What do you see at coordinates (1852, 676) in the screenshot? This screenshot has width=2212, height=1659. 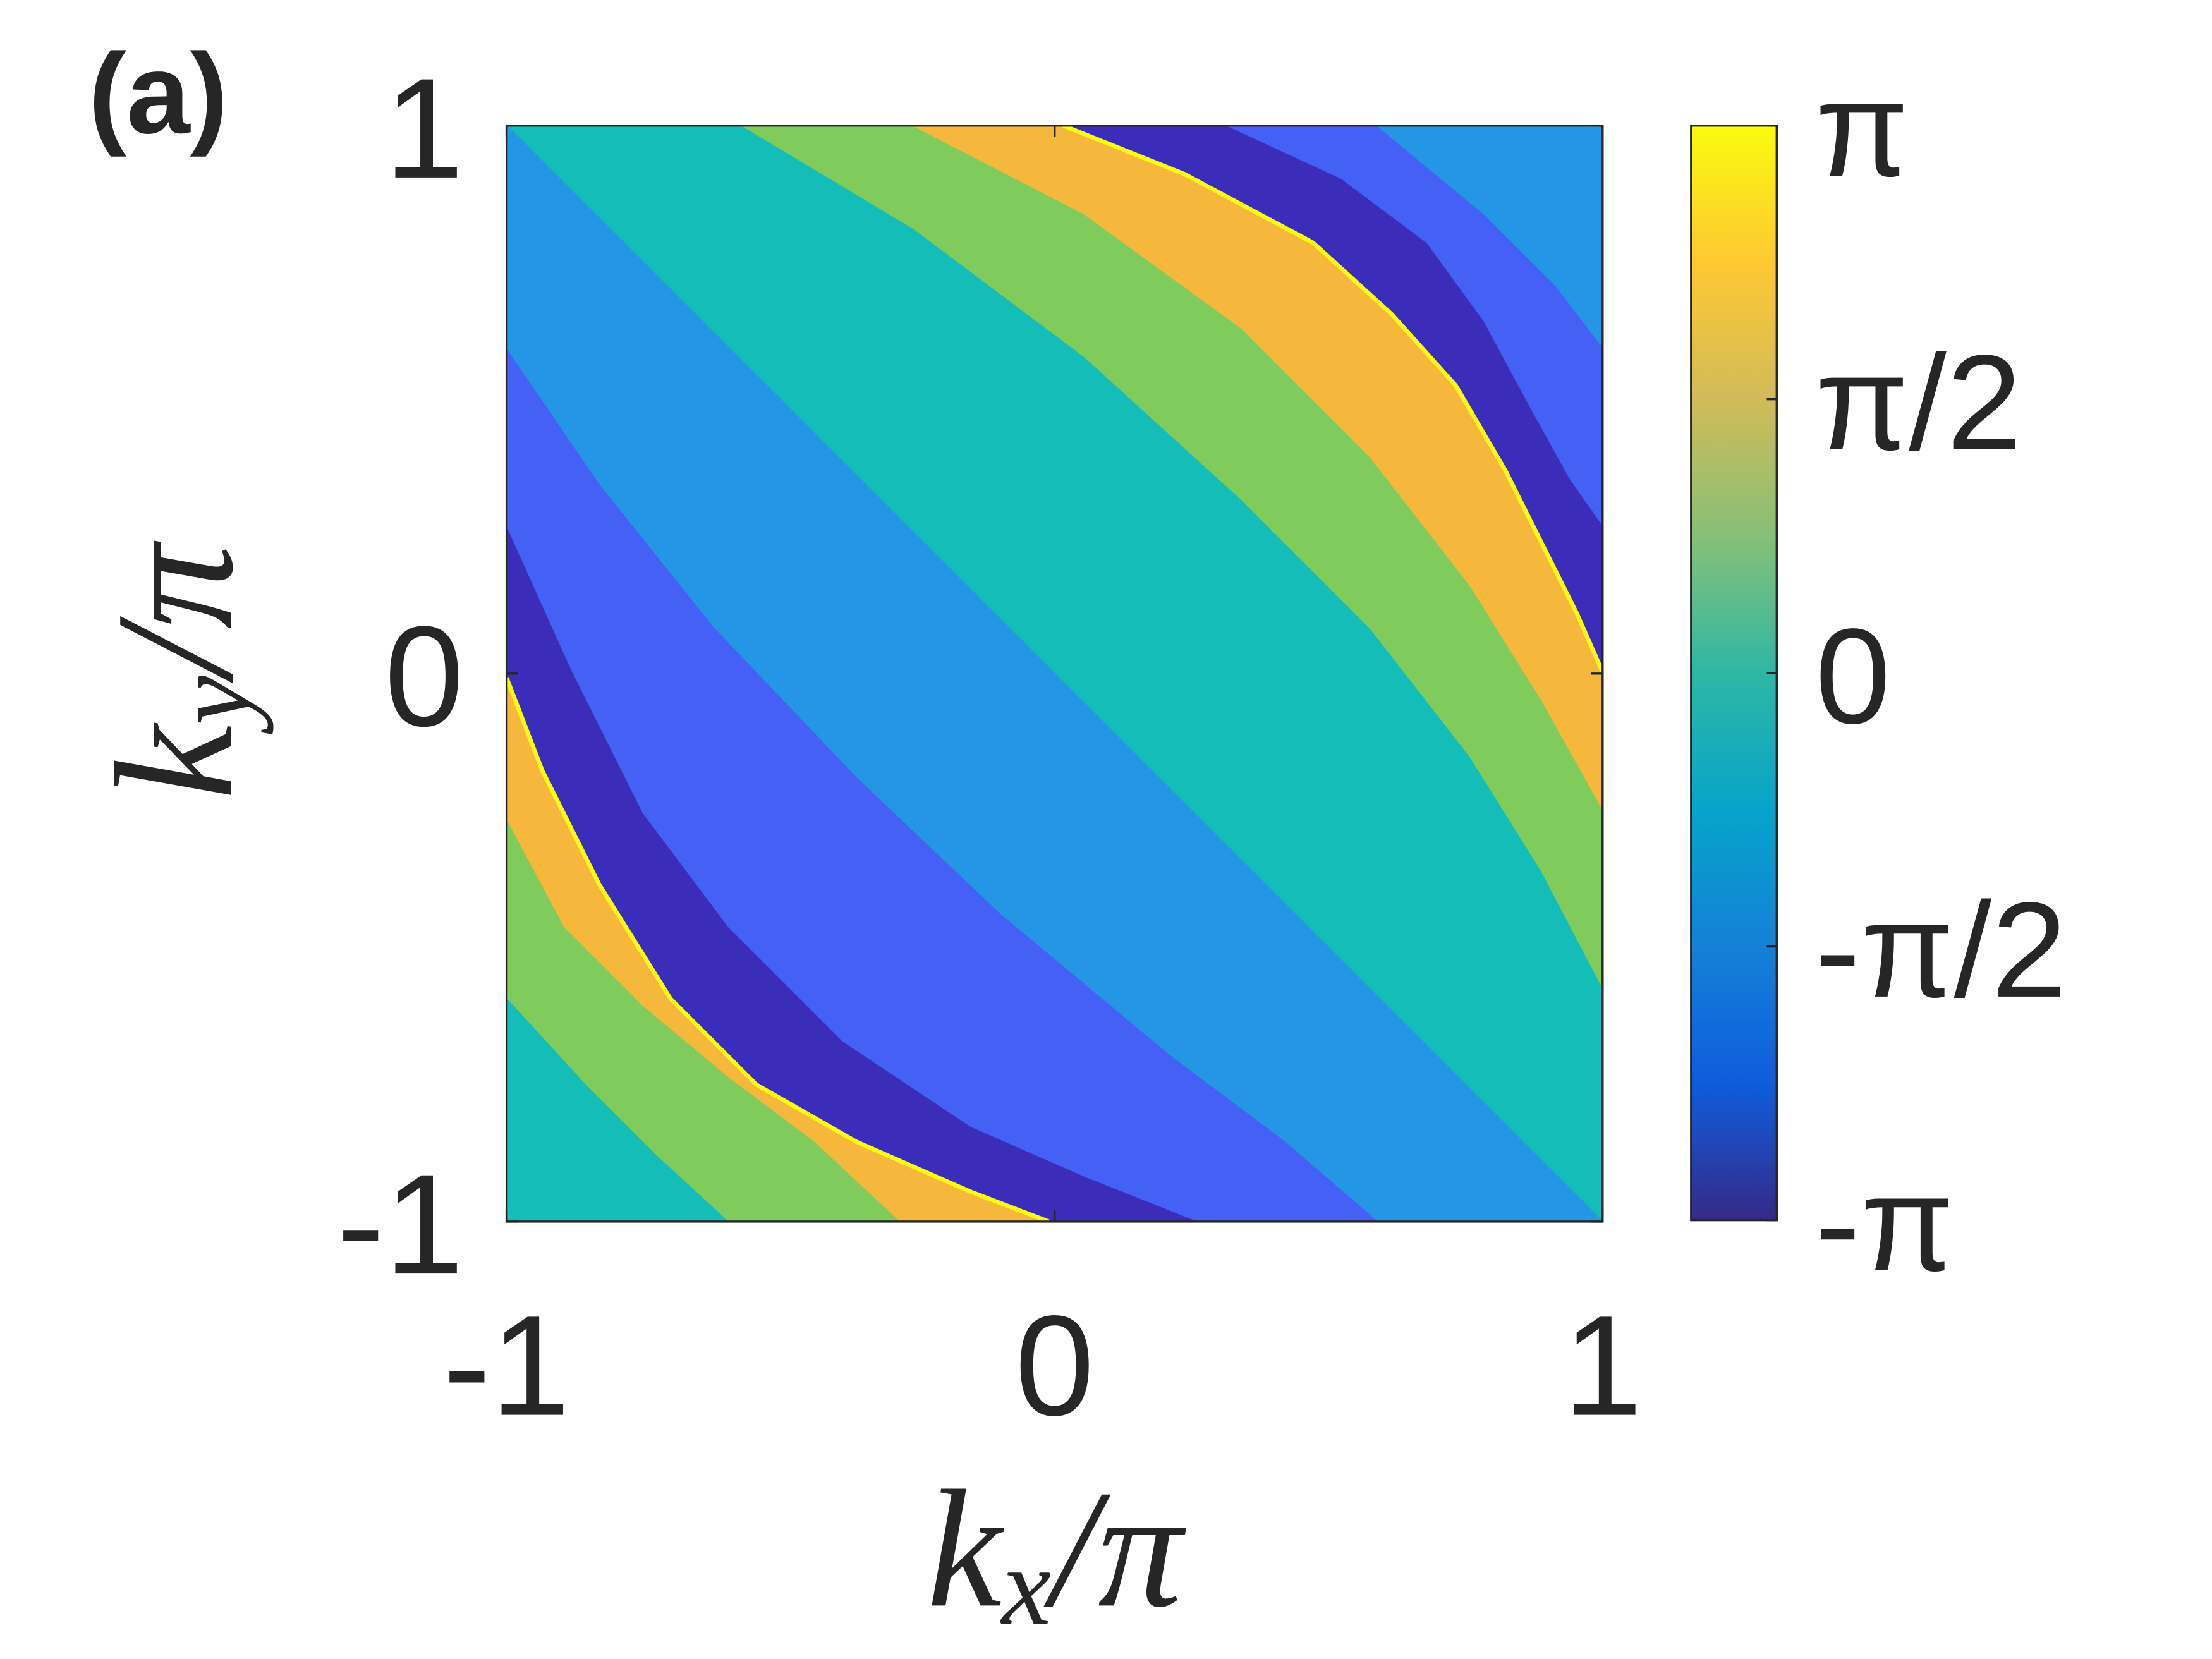 I see `colorbar-tick-label: 0` at bounding box center [1852, 676].